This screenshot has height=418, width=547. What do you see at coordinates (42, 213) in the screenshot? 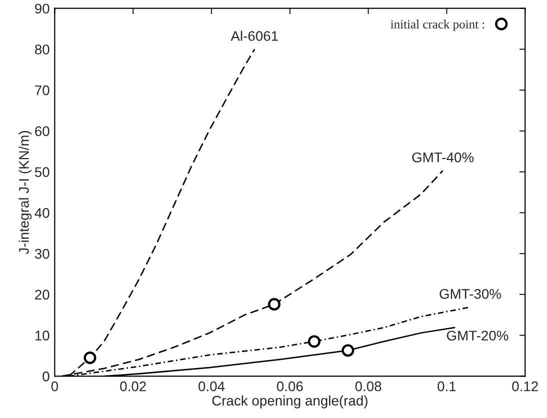
I see `y-tick-label: 40` at bounding box center [42, 213].